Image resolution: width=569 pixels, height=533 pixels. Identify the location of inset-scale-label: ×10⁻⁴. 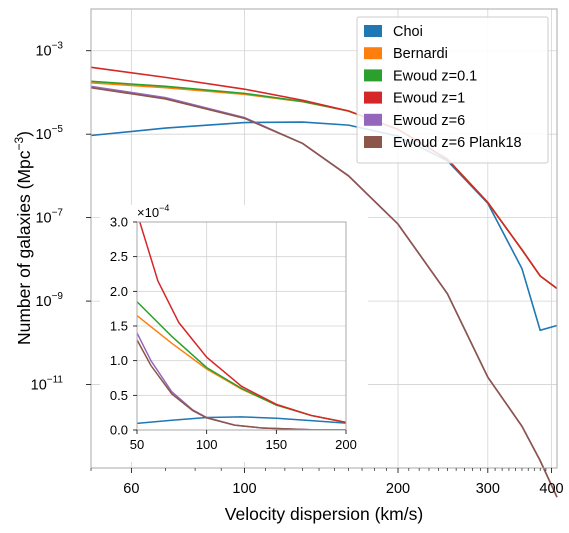
(153, 211).